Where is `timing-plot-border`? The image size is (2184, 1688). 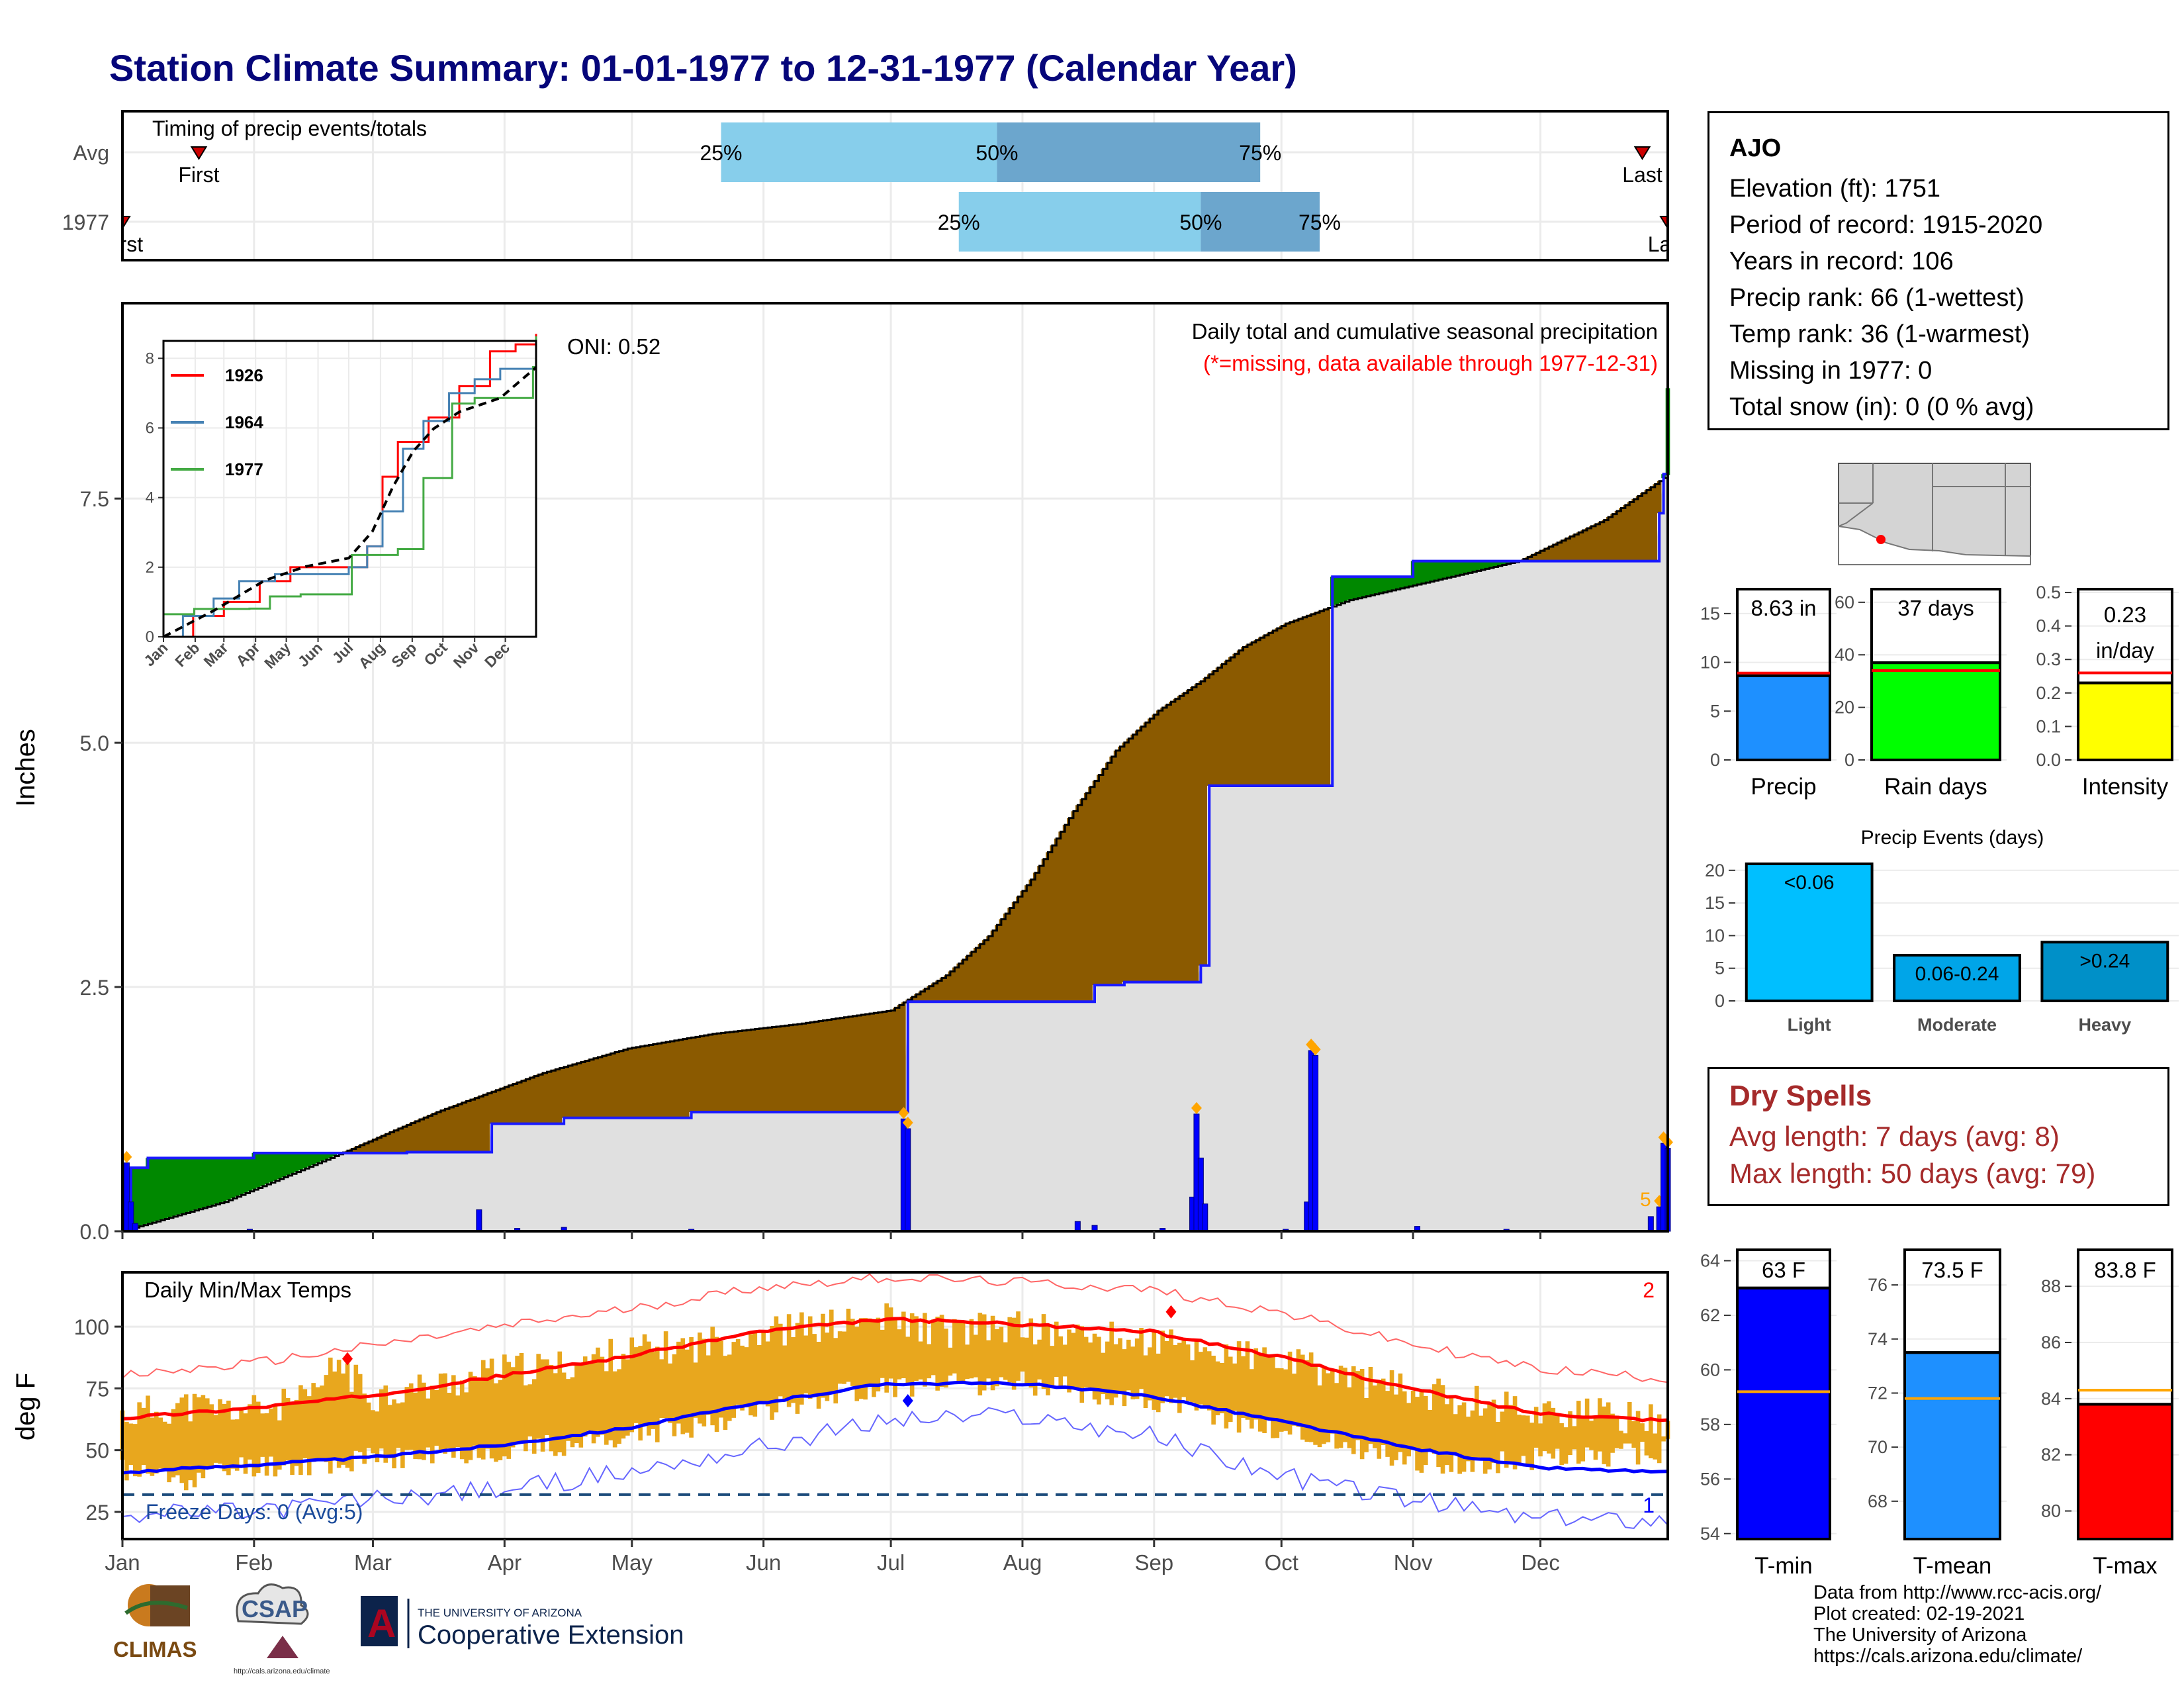 timing-plot-border is located at coordinates (895, 185).